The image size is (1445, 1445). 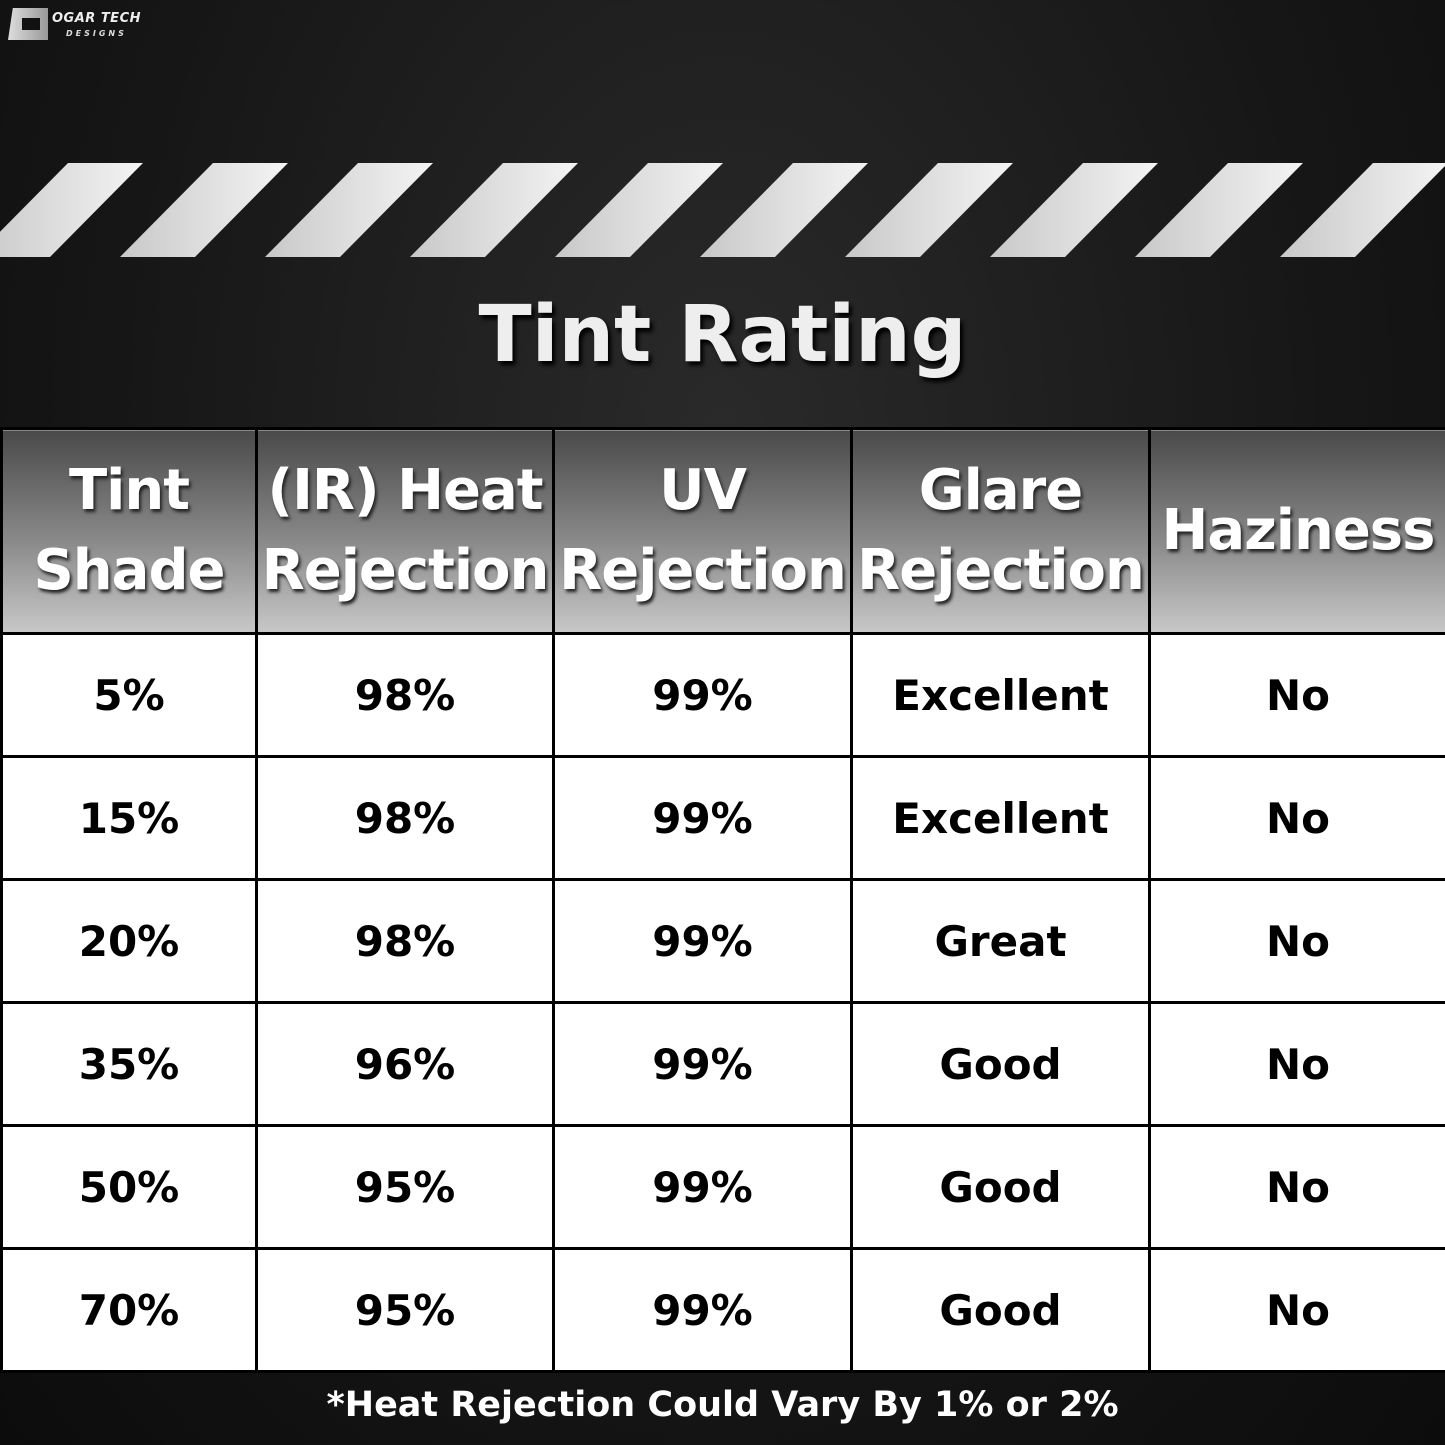 I want to click on table-cell: 15%, so click(x=129, y=818).